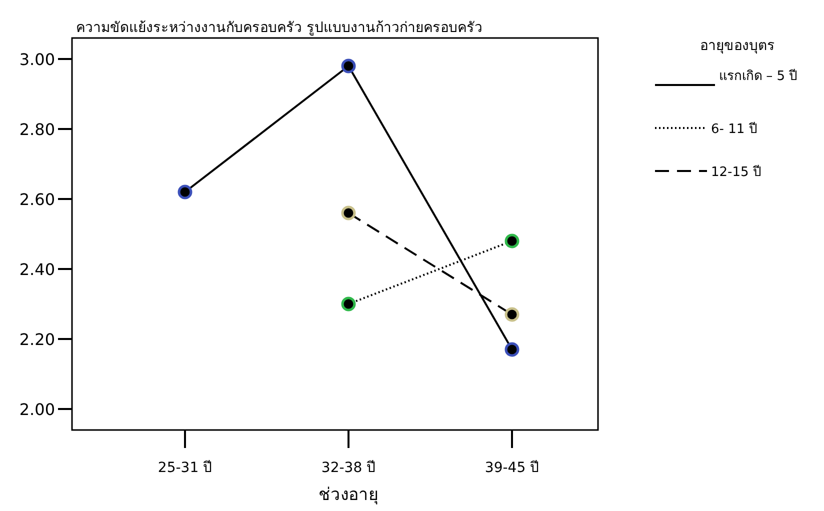  Describe the element at coordinates (737, 46) in the screenshot. I see `legend-title: อายุของบุตร` at that location.